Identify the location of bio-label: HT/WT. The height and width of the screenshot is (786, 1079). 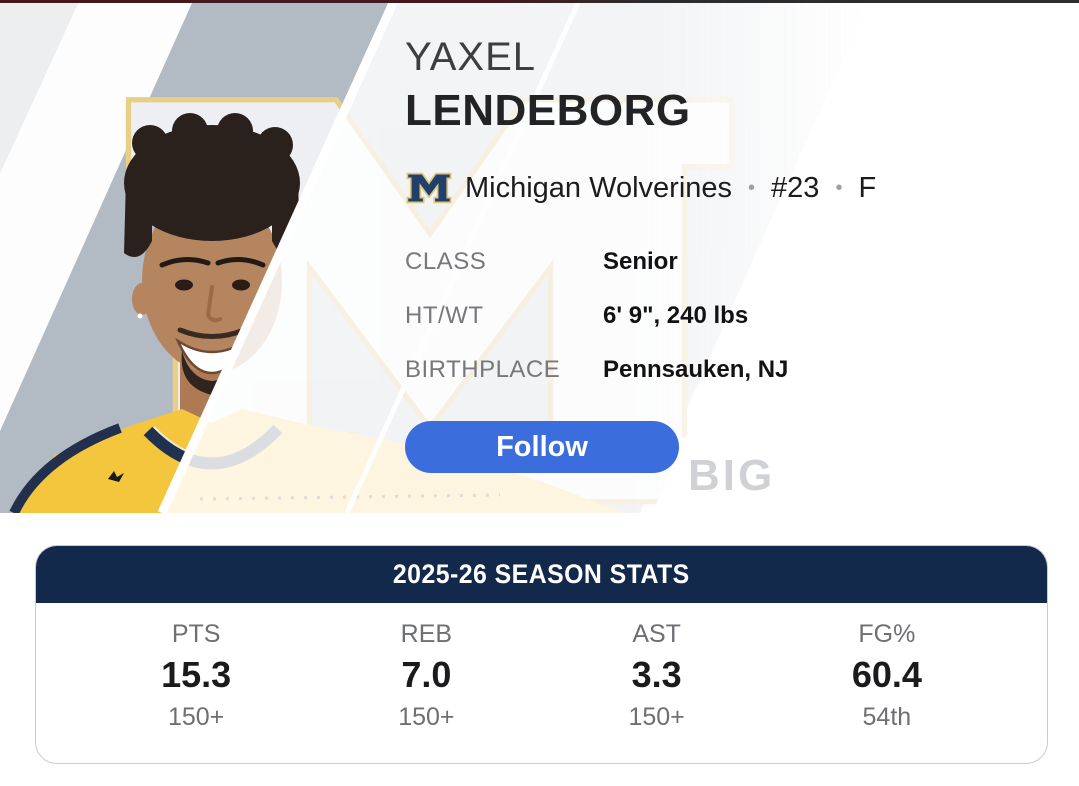
(444, 315).